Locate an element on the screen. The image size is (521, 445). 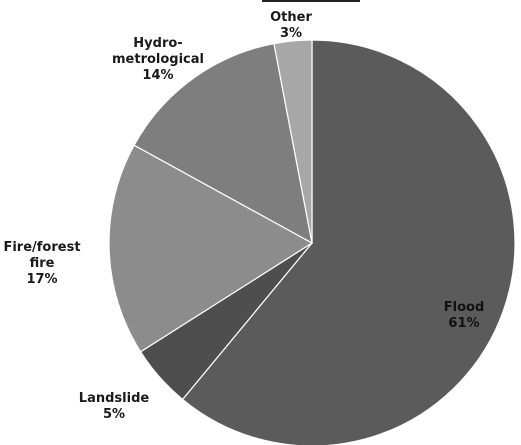
slice-label-hydro-metrological: Hydro- metrological 14% is located at coordinates (158, 60).